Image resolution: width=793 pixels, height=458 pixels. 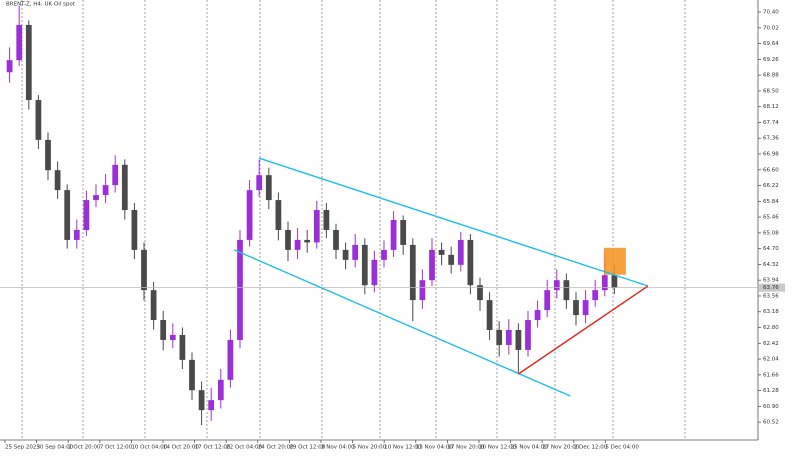 What do you see at coordinates (55, 448) in the screenshot?
I see `x-tick-label: 30 Sep 04:00` at bounding box center [55, 448].